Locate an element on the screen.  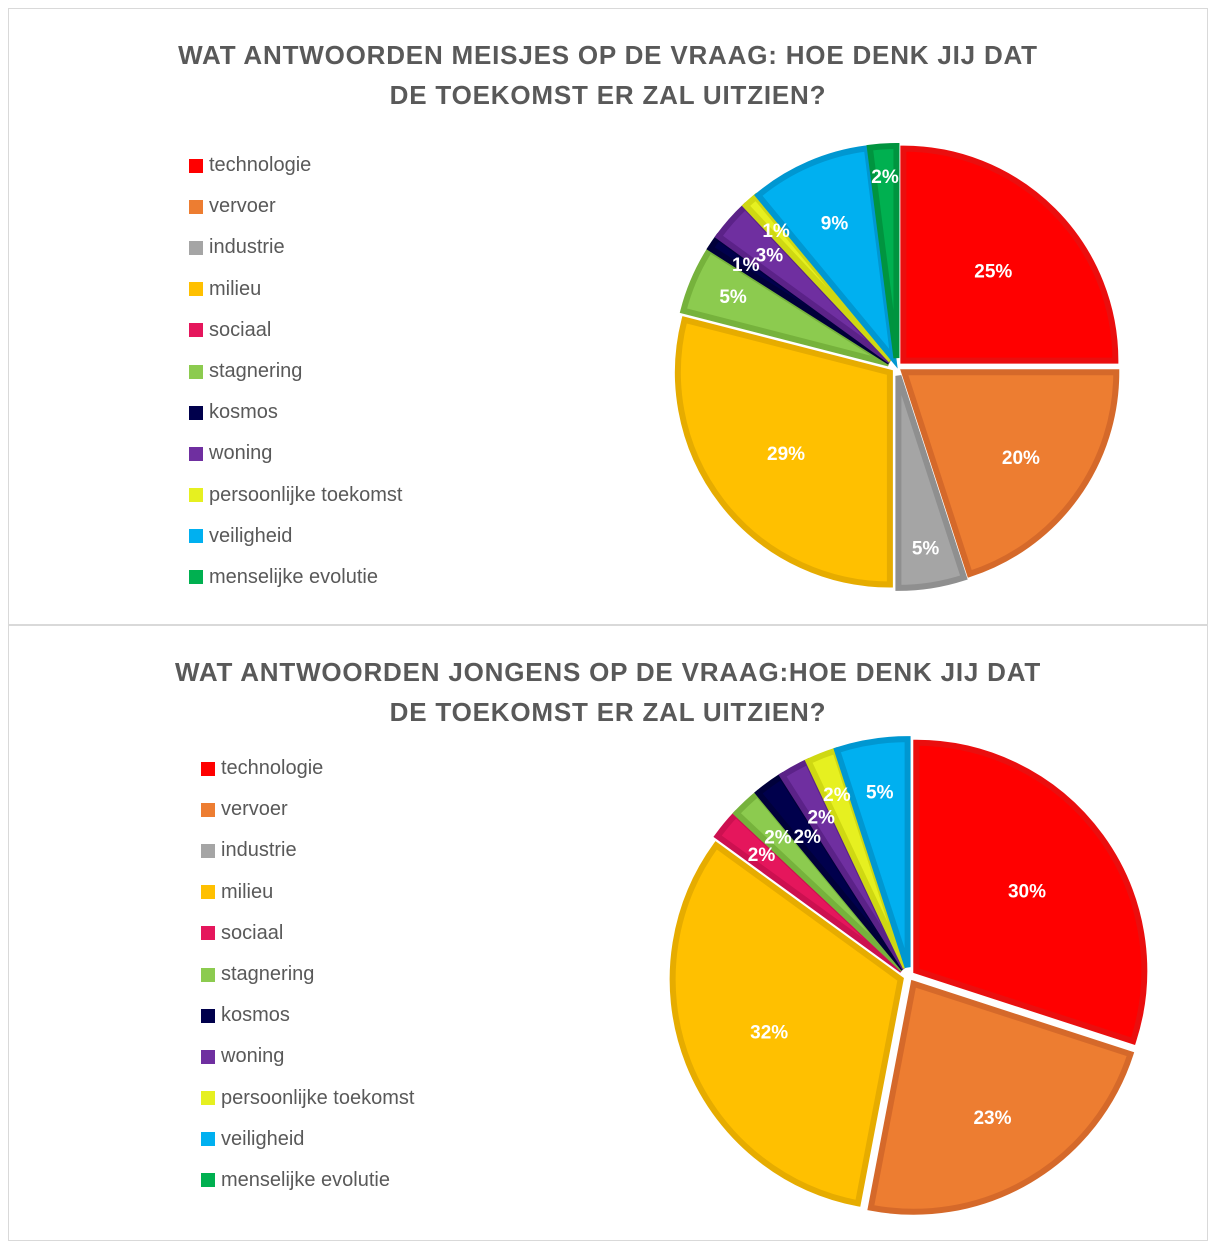
pie-chart: 25%20%5%29%5%1%3%1% 9%2% is located at coordinates (897, 367).